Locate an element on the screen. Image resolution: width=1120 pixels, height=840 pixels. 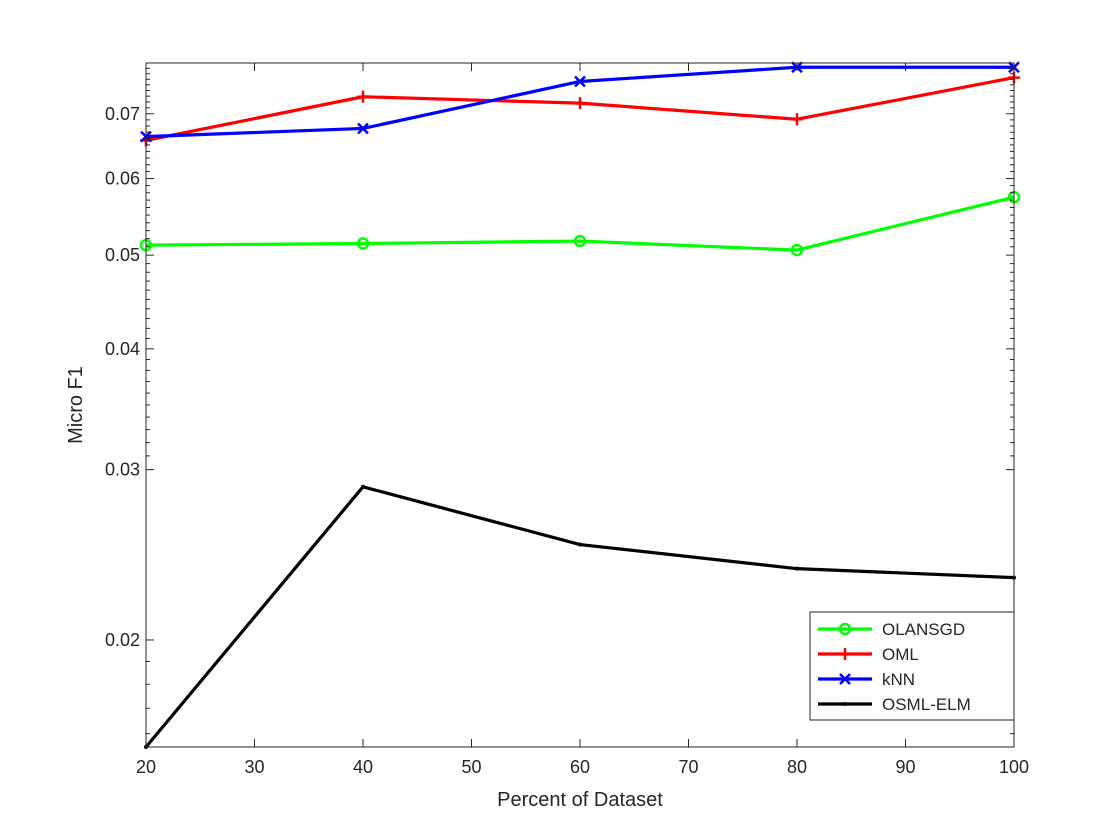
legend-marker-knn is located at coordinates (845, 679).